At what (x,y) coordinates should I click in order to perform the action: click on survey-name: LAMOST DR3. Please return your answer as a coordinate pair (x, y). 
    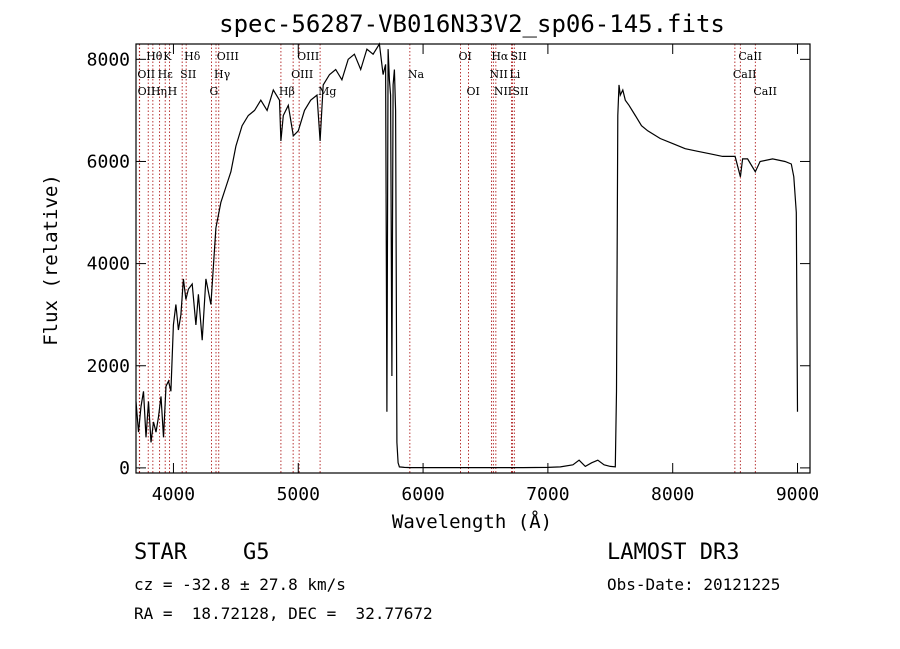
    Looking at the image, I should click on (673, 552).